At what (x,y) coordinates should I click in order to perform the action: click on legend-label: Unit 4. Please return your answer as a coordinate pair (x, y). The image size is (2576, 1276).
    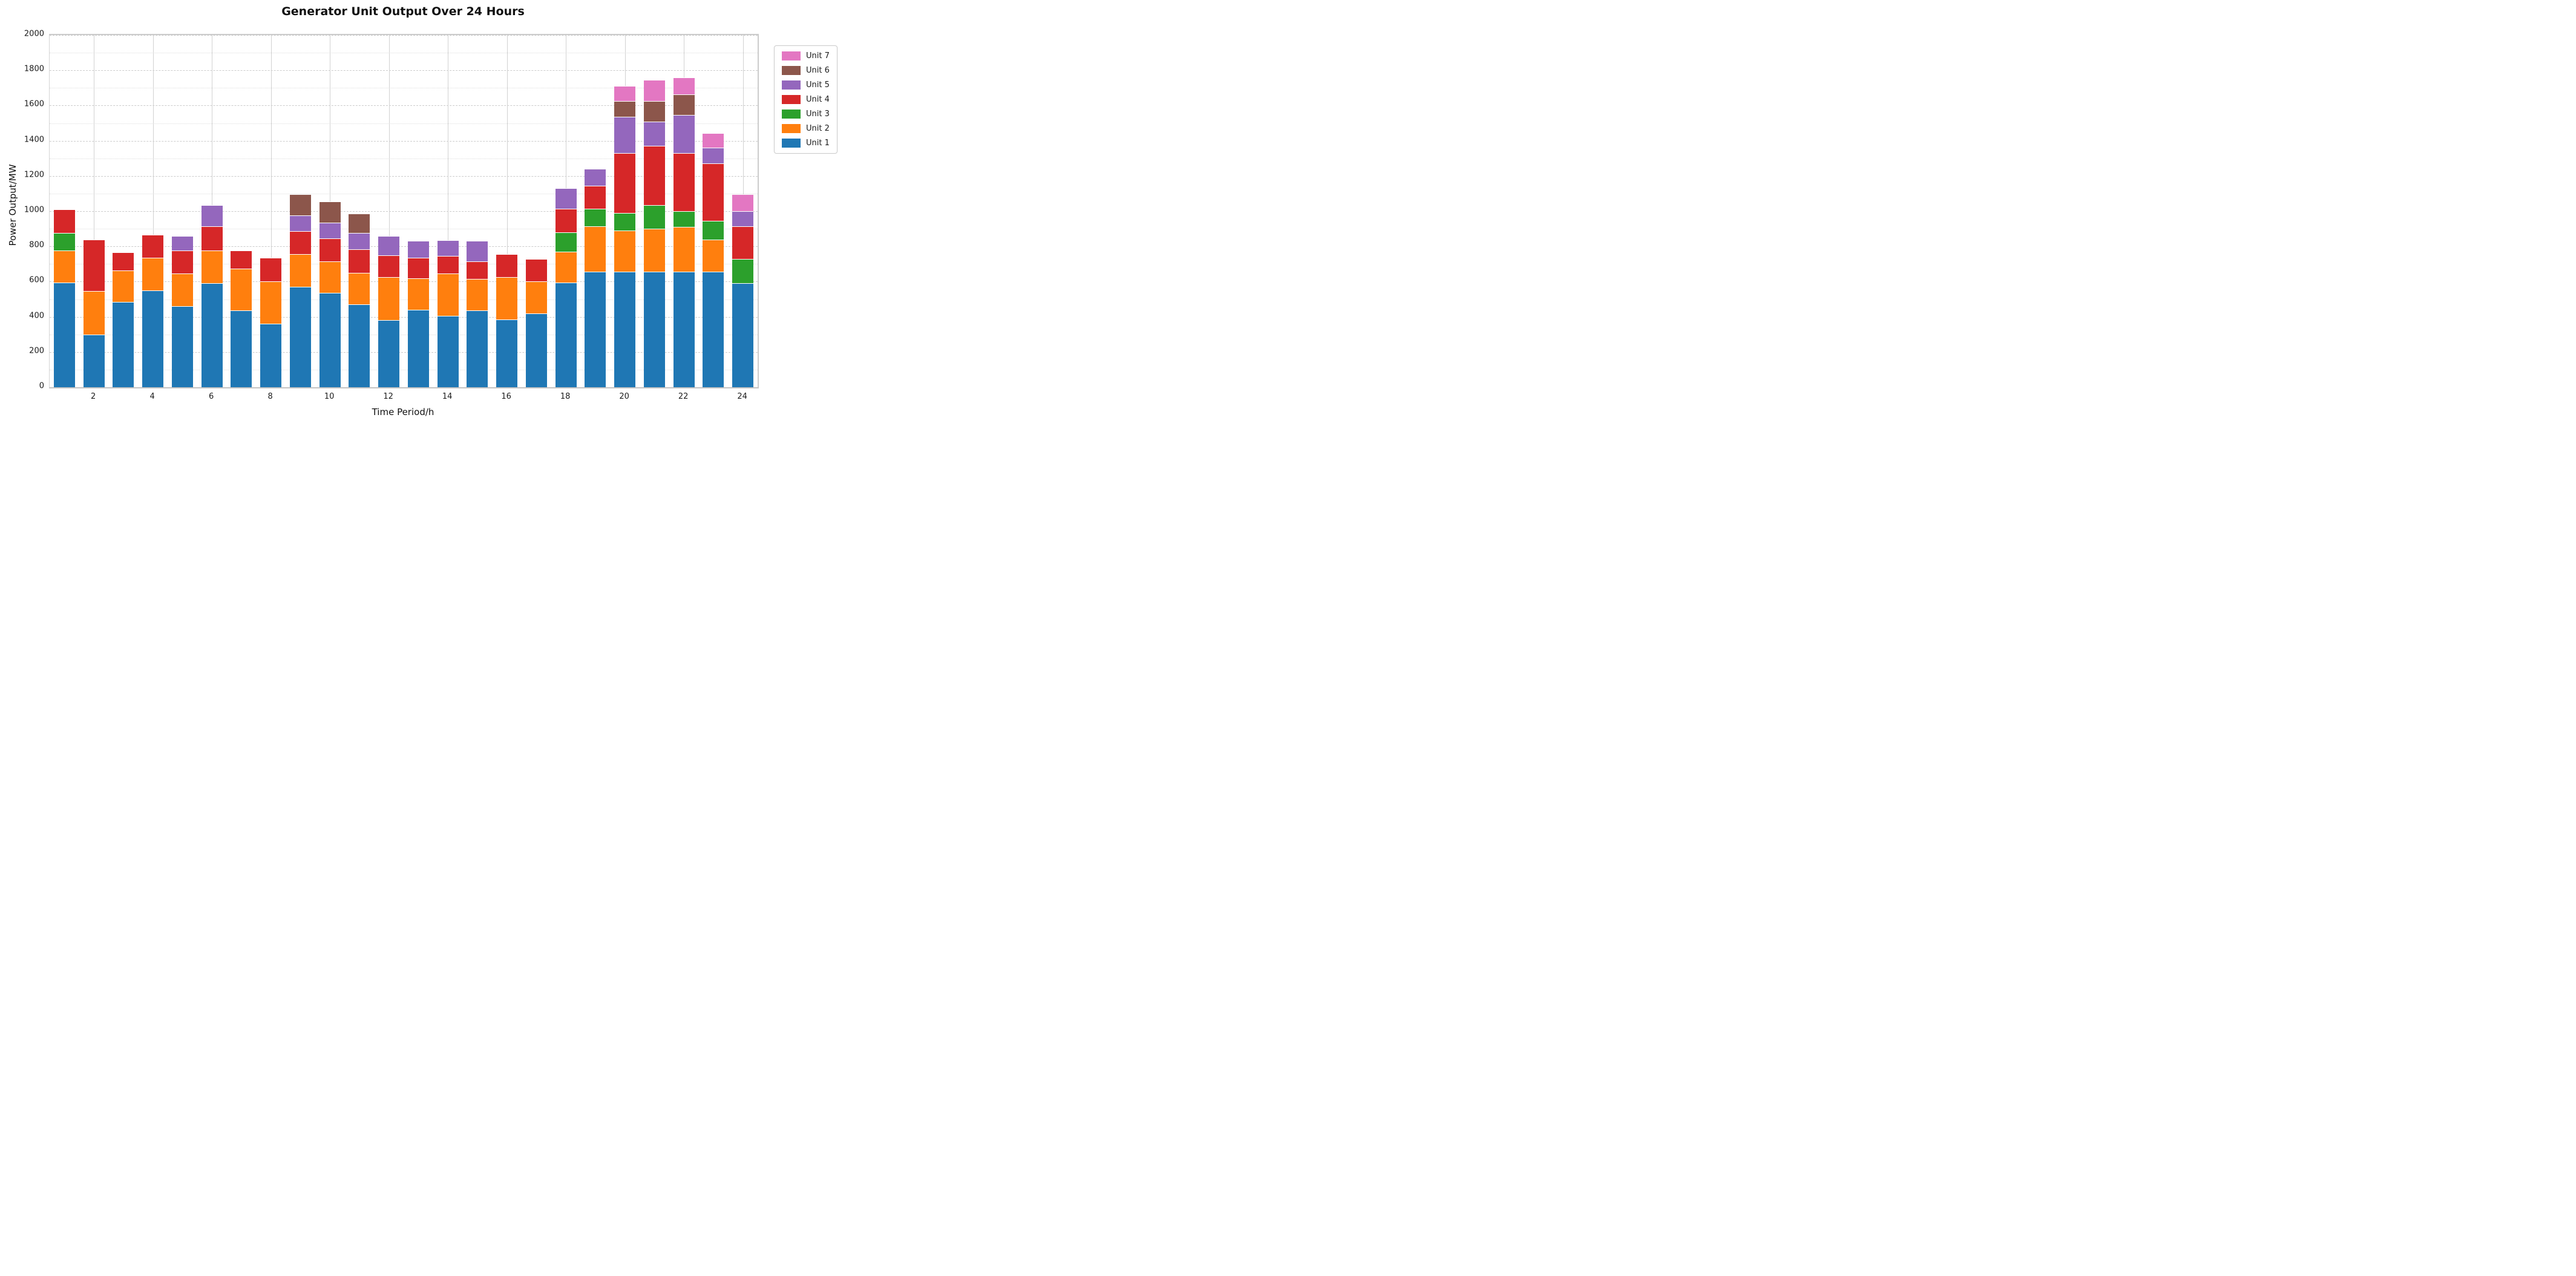
    Looking at the image, I should click on (818, 100).